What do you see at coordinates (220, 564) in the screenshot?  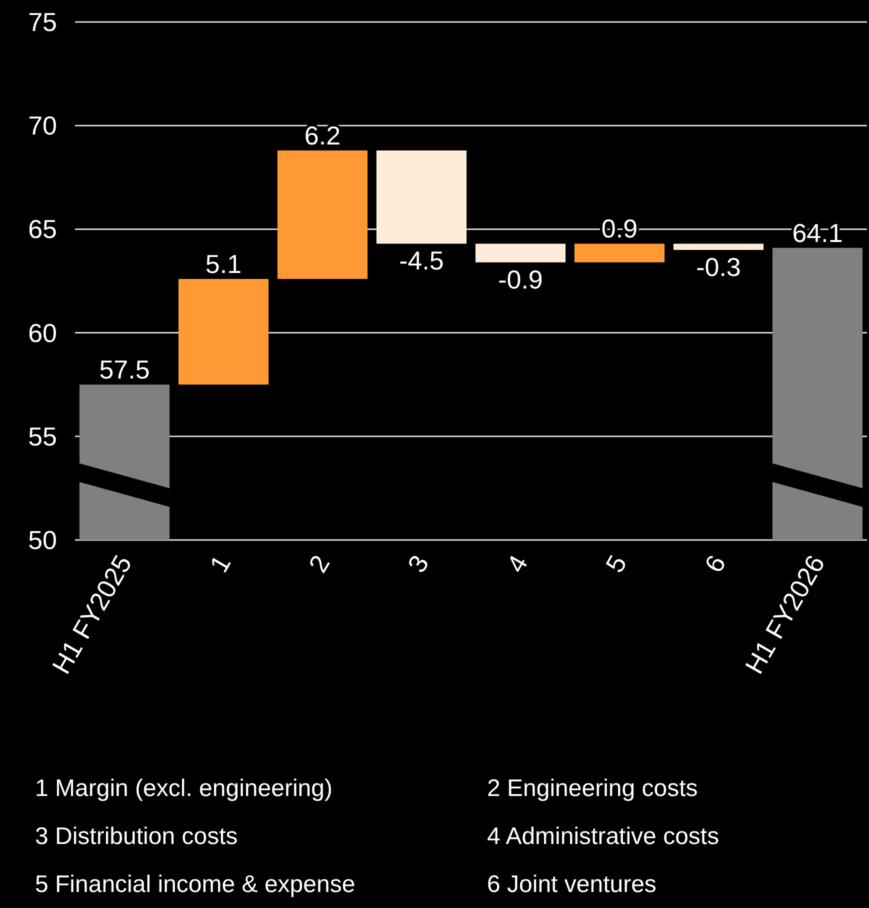 I see `x-tick-label: 1` at bounding box center [220, 564].